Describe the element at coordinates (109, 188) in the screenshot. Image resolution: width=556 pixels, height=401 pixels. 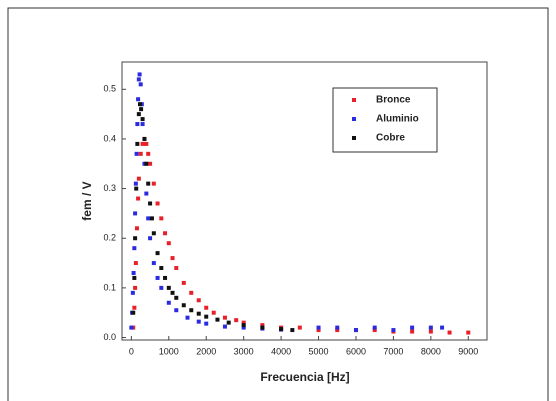
I see `y-tick-label: 0.3` at that location.